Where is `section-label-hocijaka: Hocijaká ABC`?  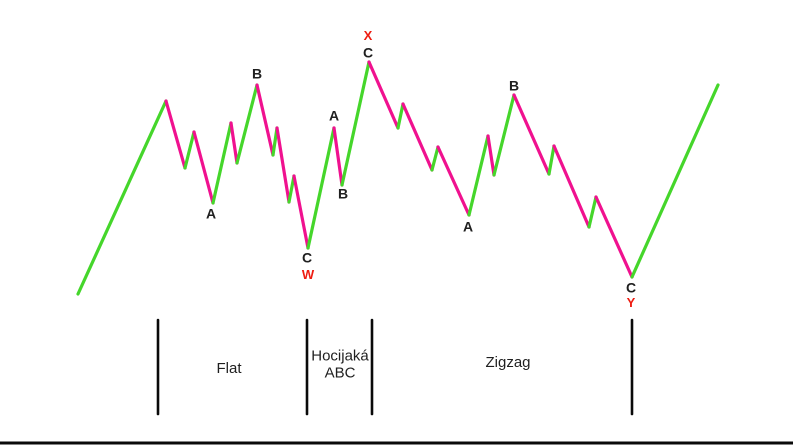 section-label-hocijaka: Hocijaká ABC is located at coordinates (340, 364).